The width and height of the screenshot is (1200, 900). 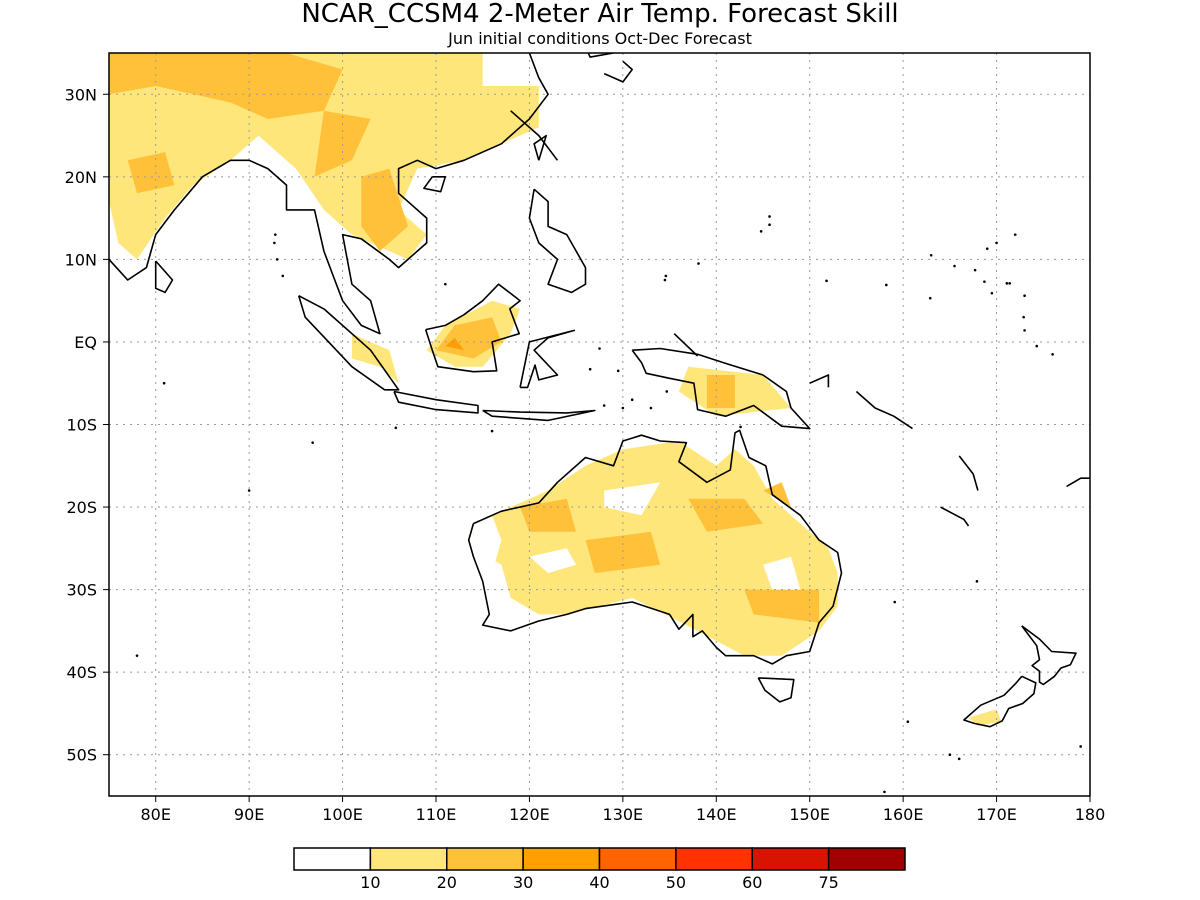 I want to click on lat-tick-label: 40S, so click(x=81, y=672).